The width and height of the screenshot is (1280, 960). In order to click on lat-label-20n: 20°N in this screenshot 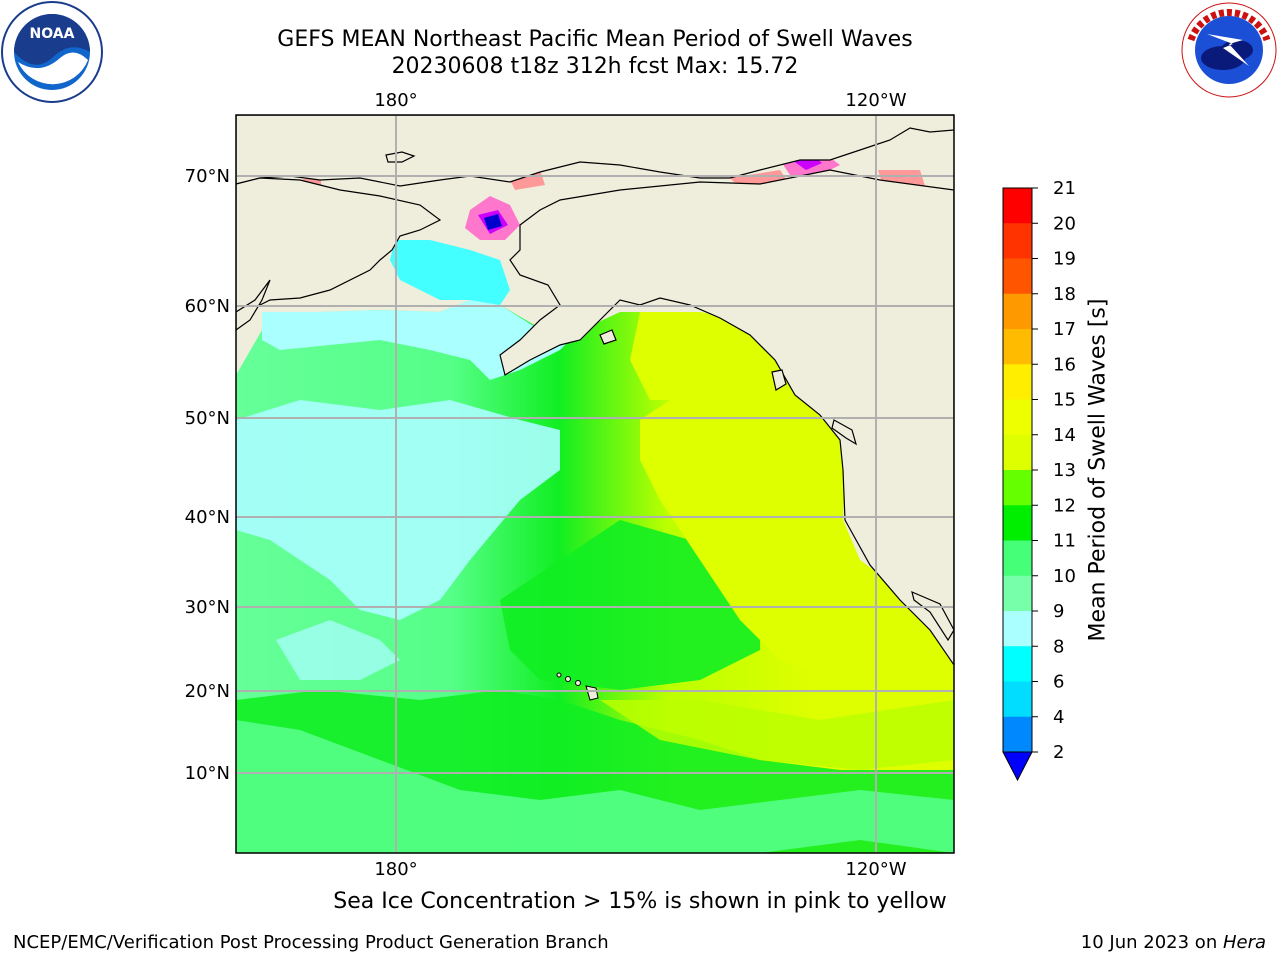, I will do `click(207, 691)`.